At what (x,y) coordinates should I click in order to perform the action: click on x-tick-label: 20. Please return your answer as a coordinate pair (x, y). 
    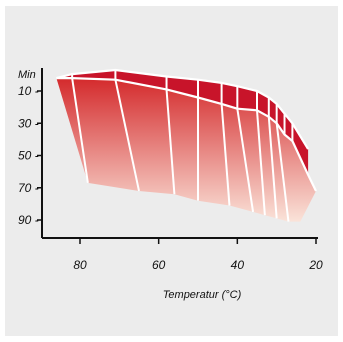
    Looking at the image, I should click on (315, 265).